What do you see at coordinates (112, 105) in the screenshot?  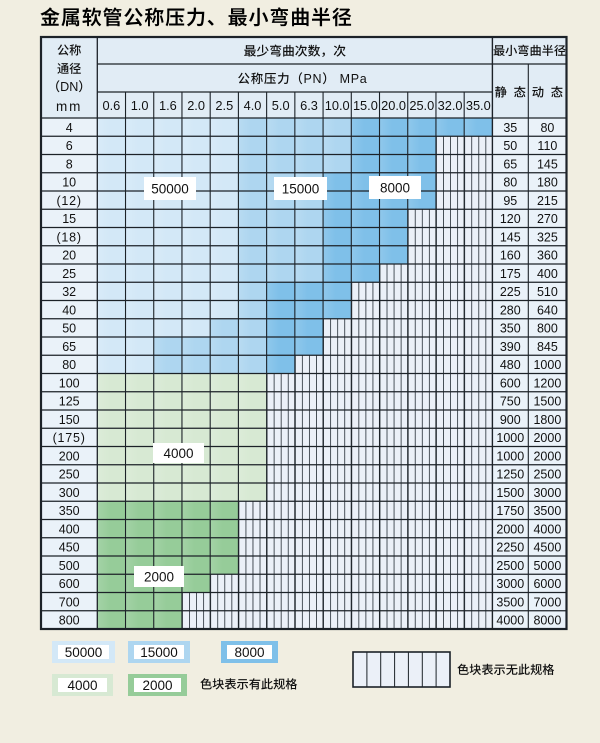 I see `svg-text: 0.6` at bounding box center [112, 105].